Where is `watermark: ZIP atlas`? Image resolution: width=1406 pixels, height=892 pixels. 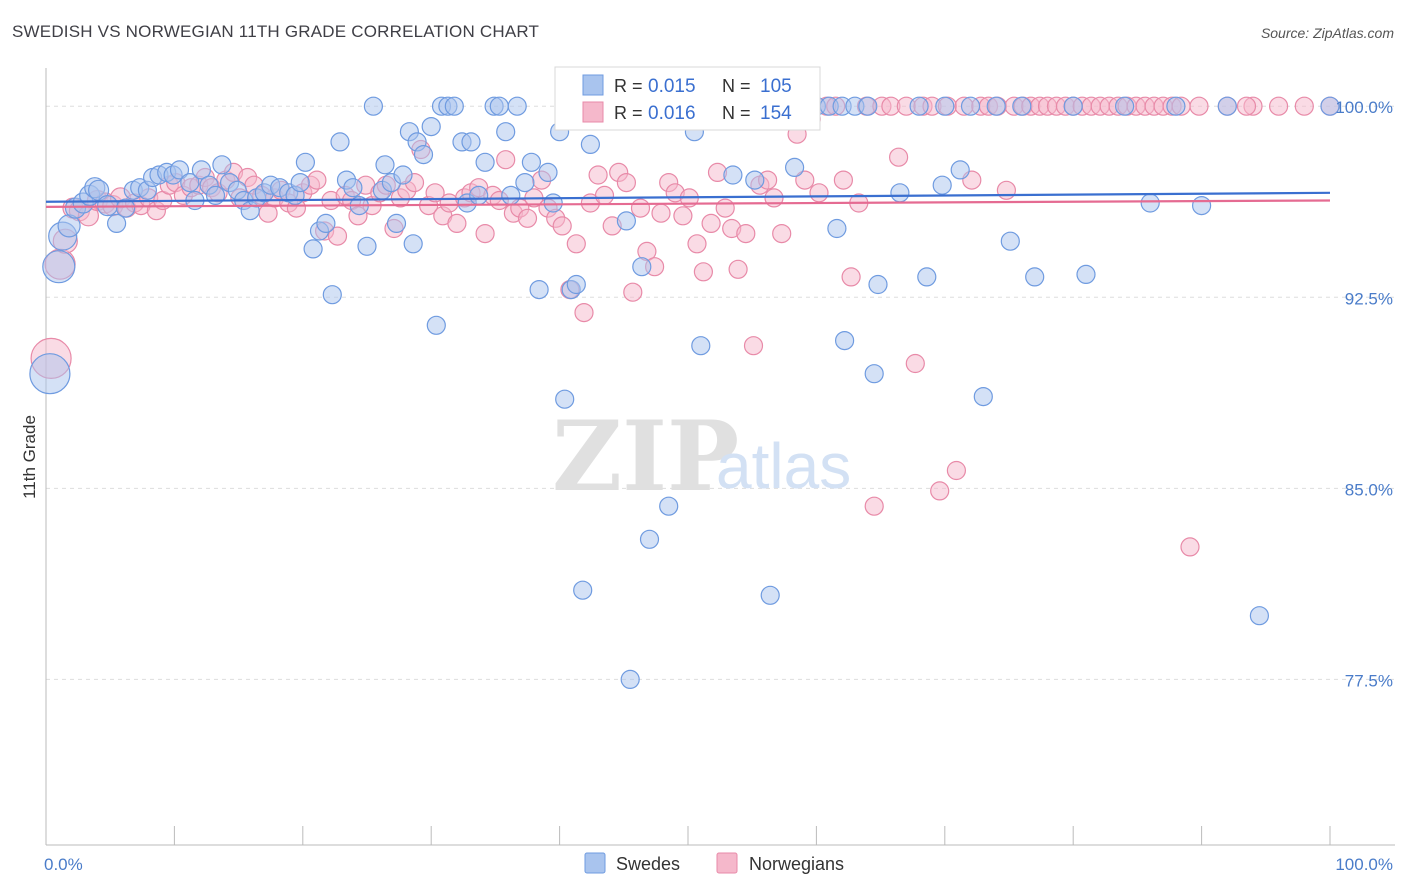
watermark: ZIP atlas is located at coordinates (701, 456).